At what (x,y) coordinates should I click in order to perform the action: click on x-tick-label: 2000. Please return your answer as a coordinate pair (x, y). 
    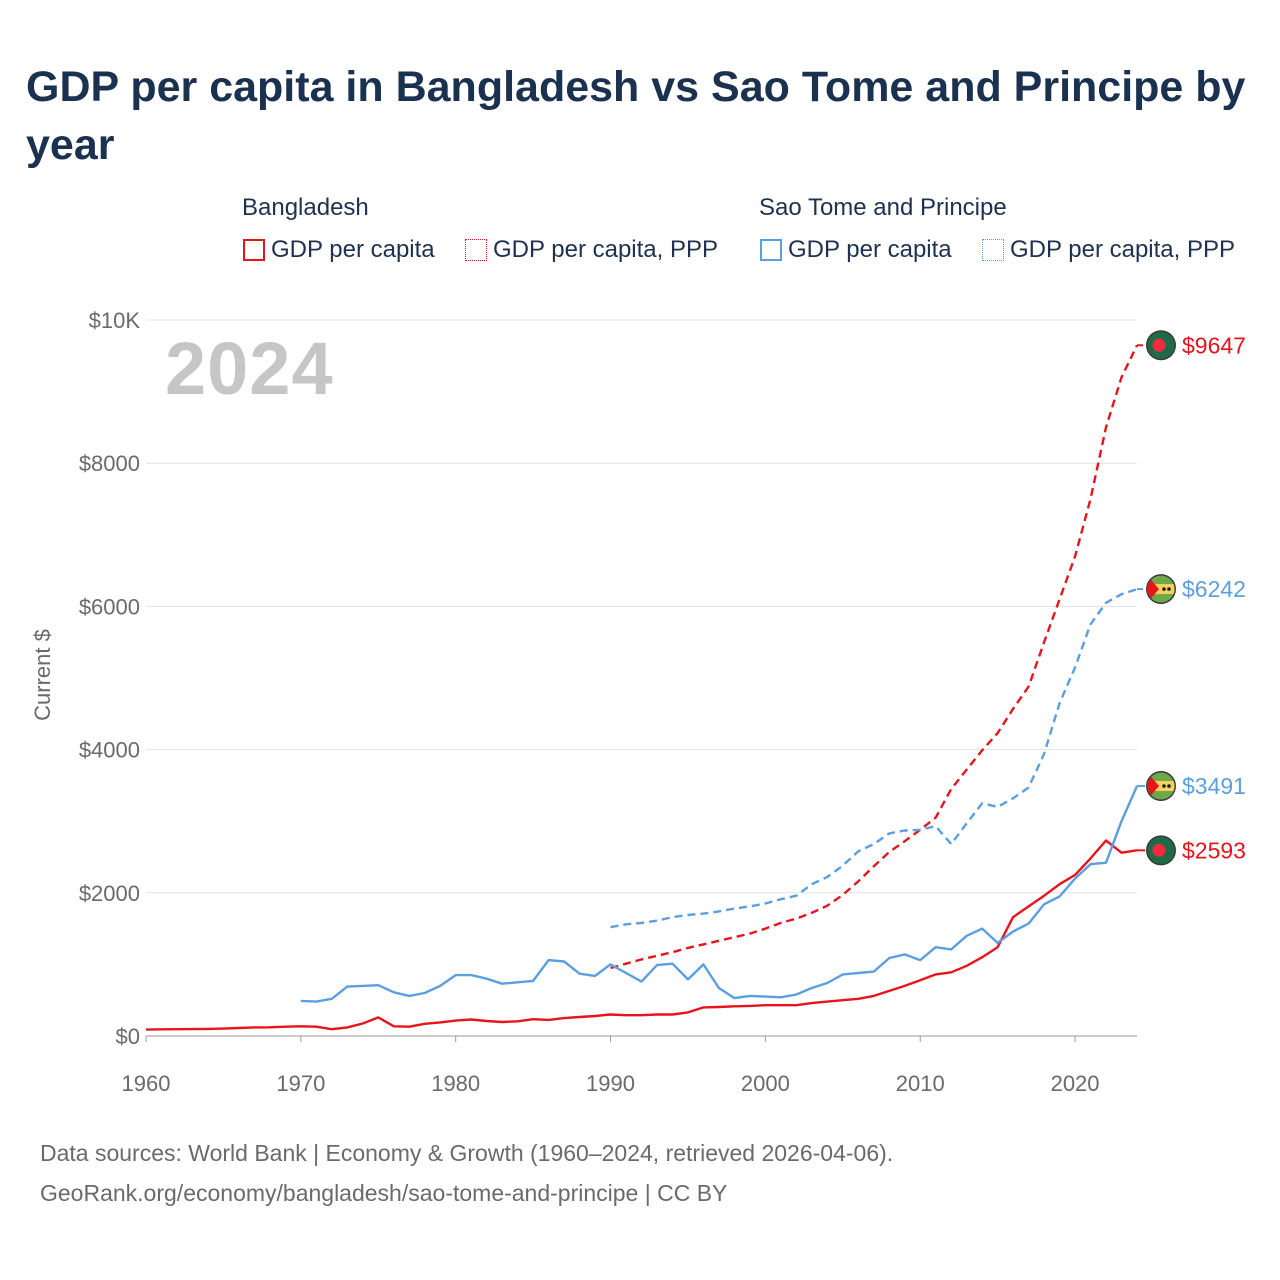
    Looking at the image, I should click on (765, 1083).